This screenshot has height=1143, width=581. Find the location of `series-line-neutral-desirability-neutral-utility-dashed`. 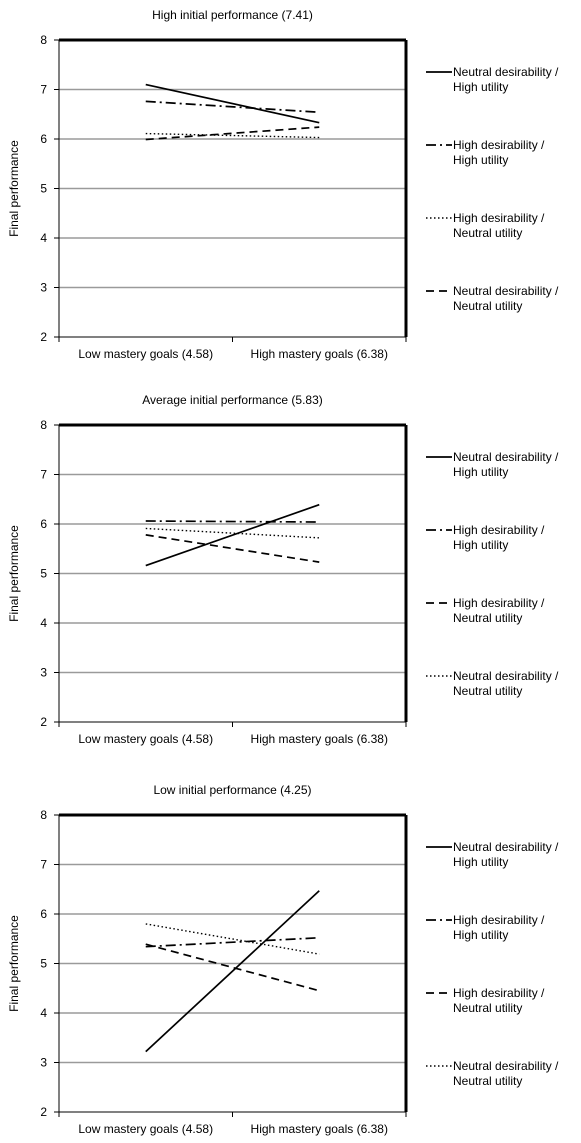

series-line-neutral-desirability-neutral-utility-dashed is located at coordinates (232, 133).